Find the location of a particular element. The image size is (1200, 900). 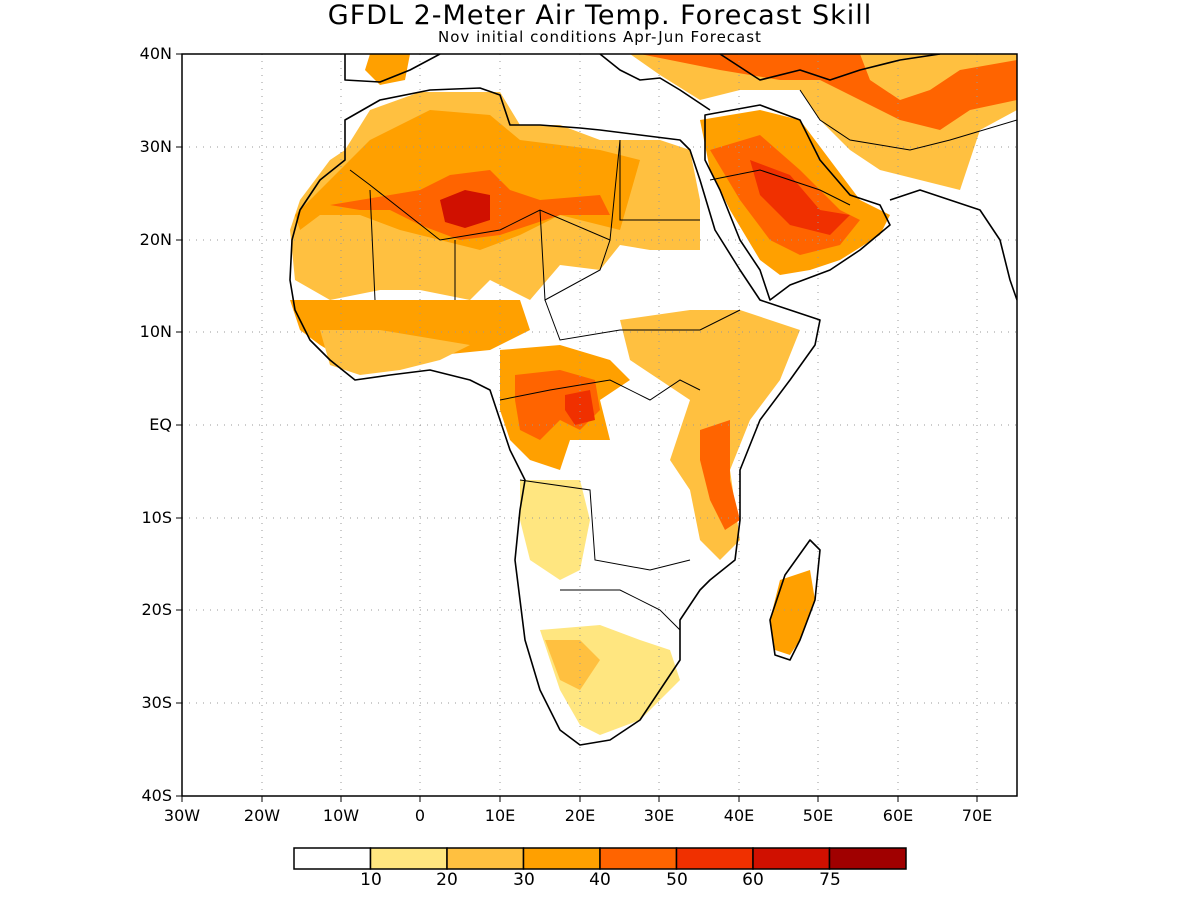

lon-tick-label: 70E is located at coordinates (977, 815).